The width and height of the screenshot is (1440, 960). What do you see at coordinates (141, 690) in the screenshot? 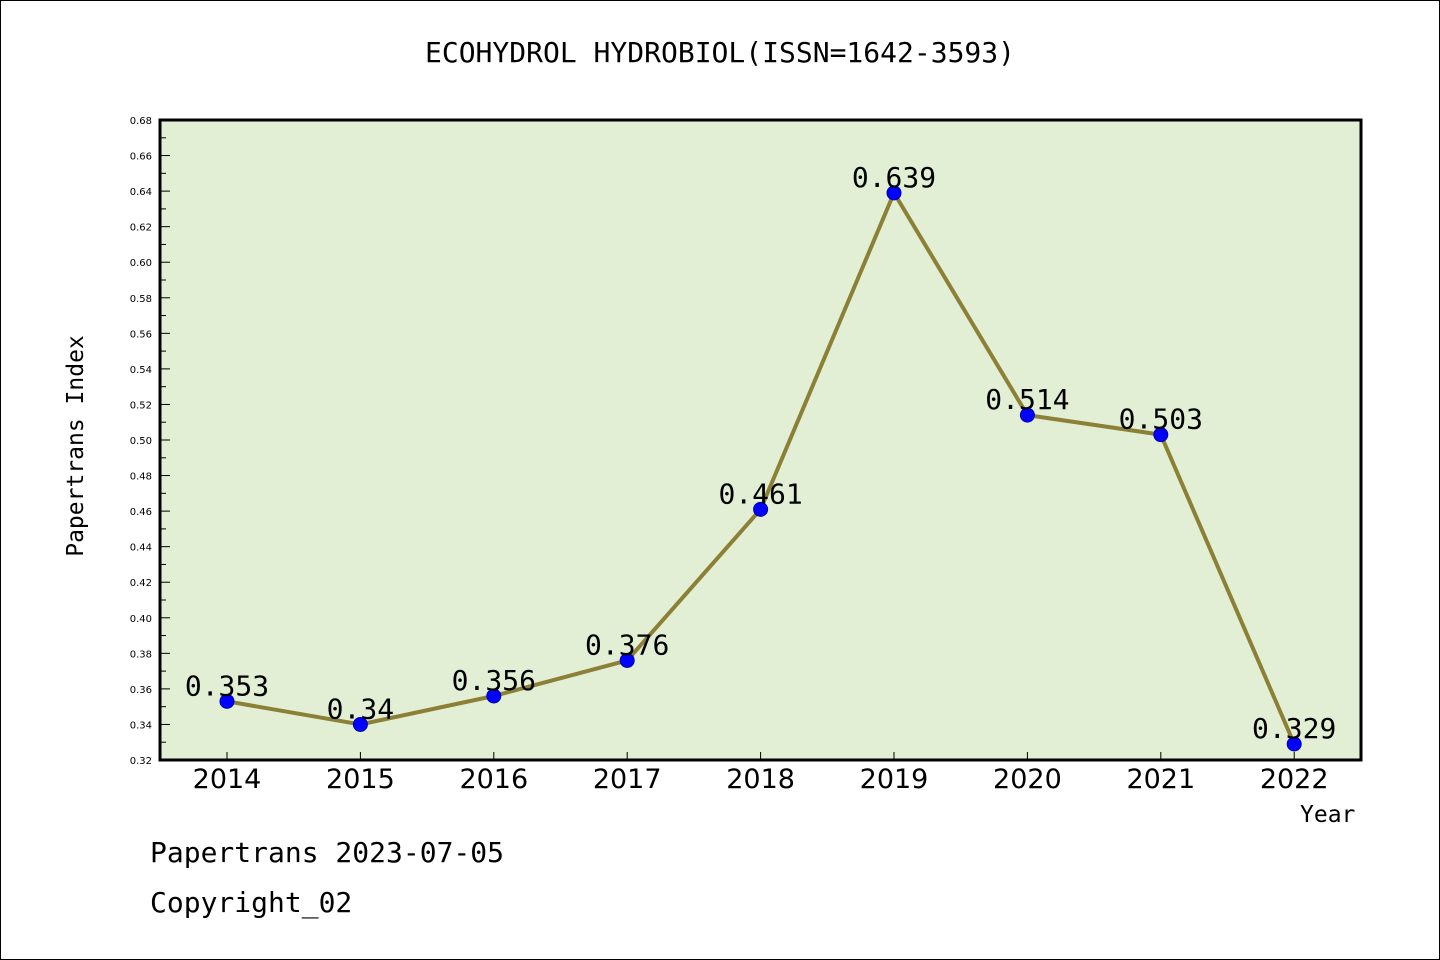
I see `y-tick-label: 0.36` at bounding box center [141, 690].